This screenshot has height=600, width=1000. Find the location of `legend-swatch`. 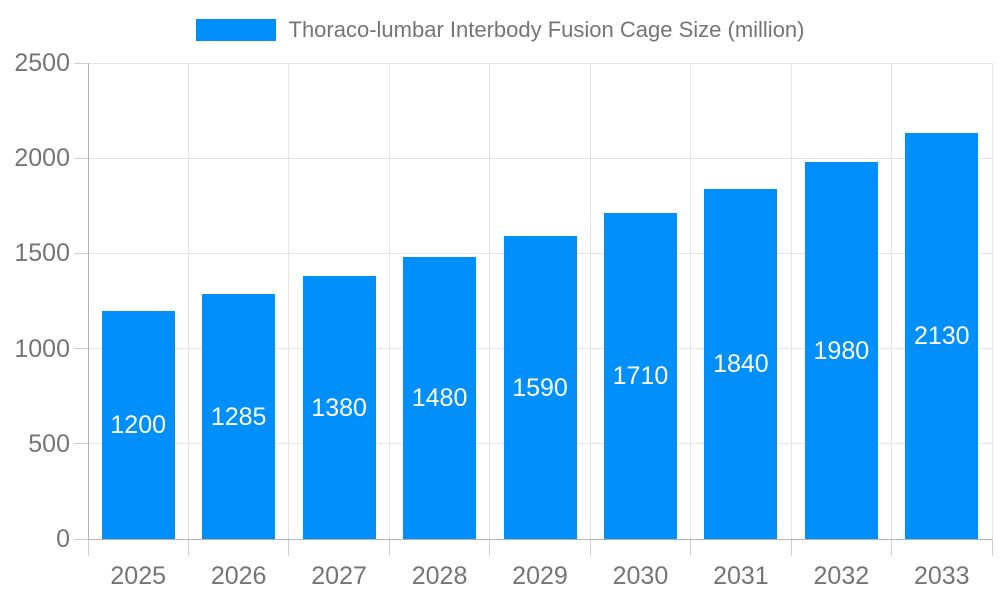

legend-swatch is located at coordinates (235, 30).